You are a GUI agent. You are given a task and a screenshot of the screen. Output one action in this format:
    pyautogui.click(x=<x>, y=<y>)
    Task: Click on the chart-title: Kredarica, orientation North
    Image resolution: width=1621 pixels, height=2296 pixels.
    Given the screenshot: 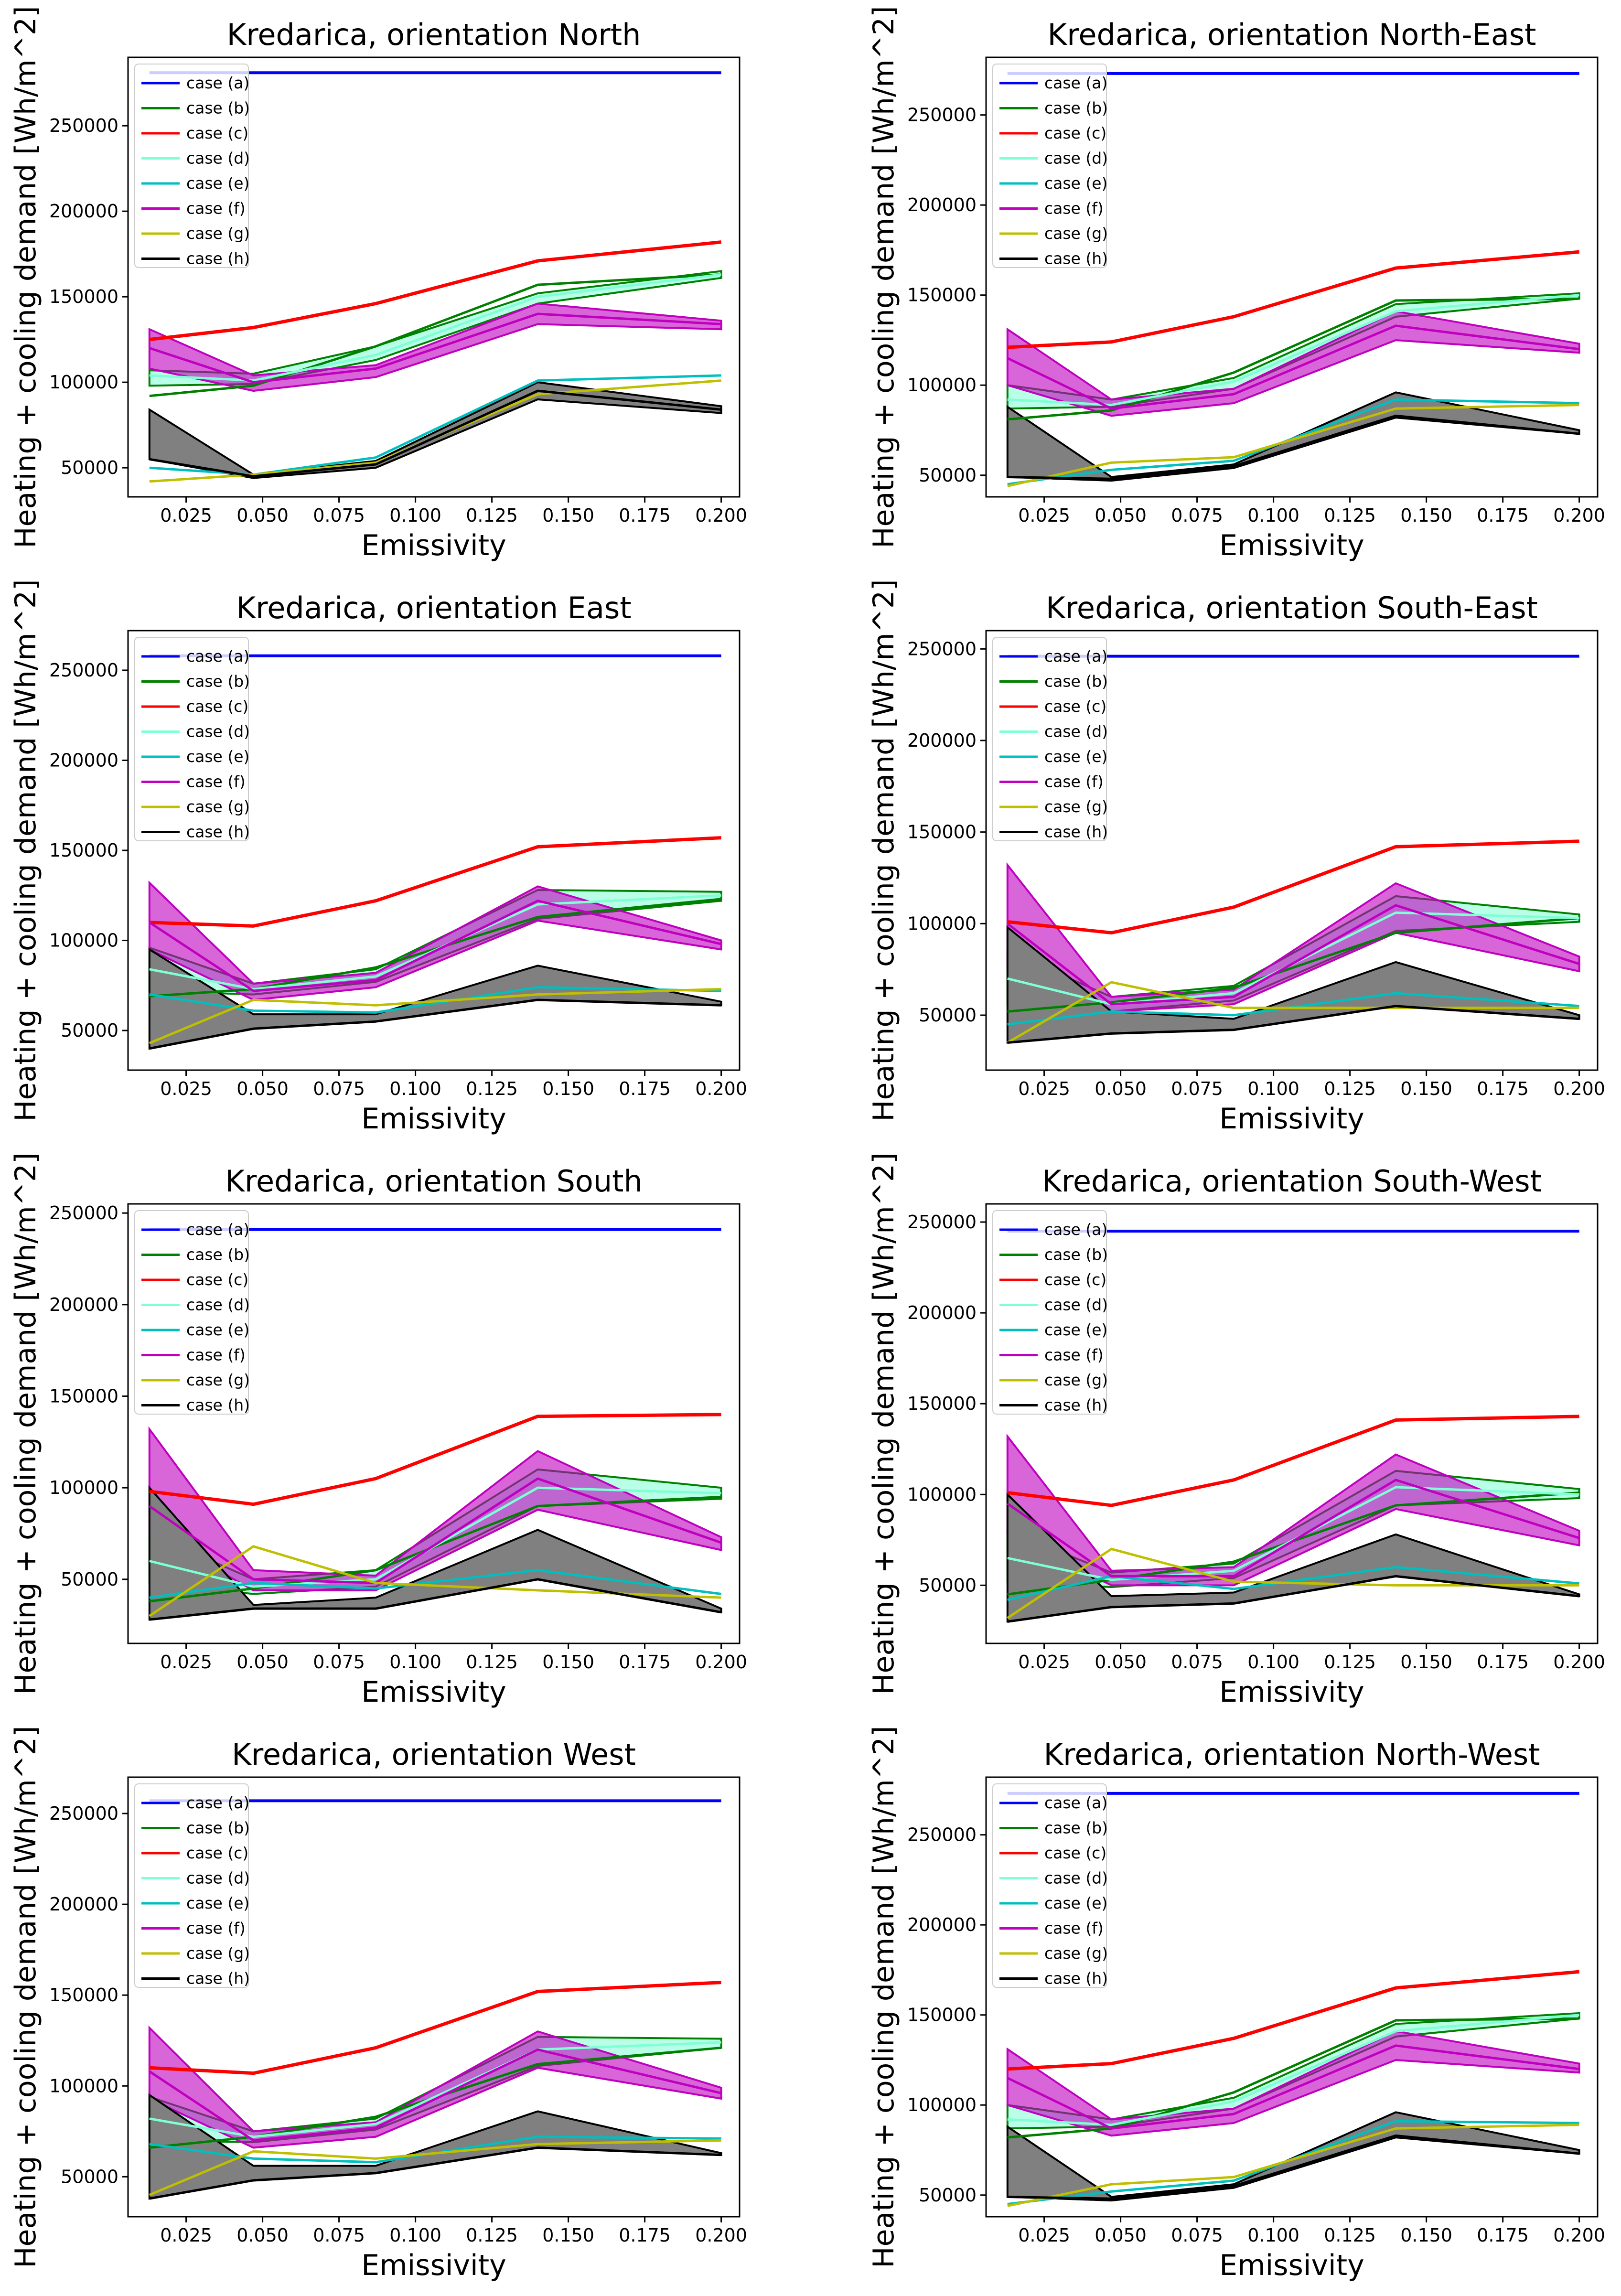 What is the action you would take?
    pyautogui.click(x=434, y=35)
    